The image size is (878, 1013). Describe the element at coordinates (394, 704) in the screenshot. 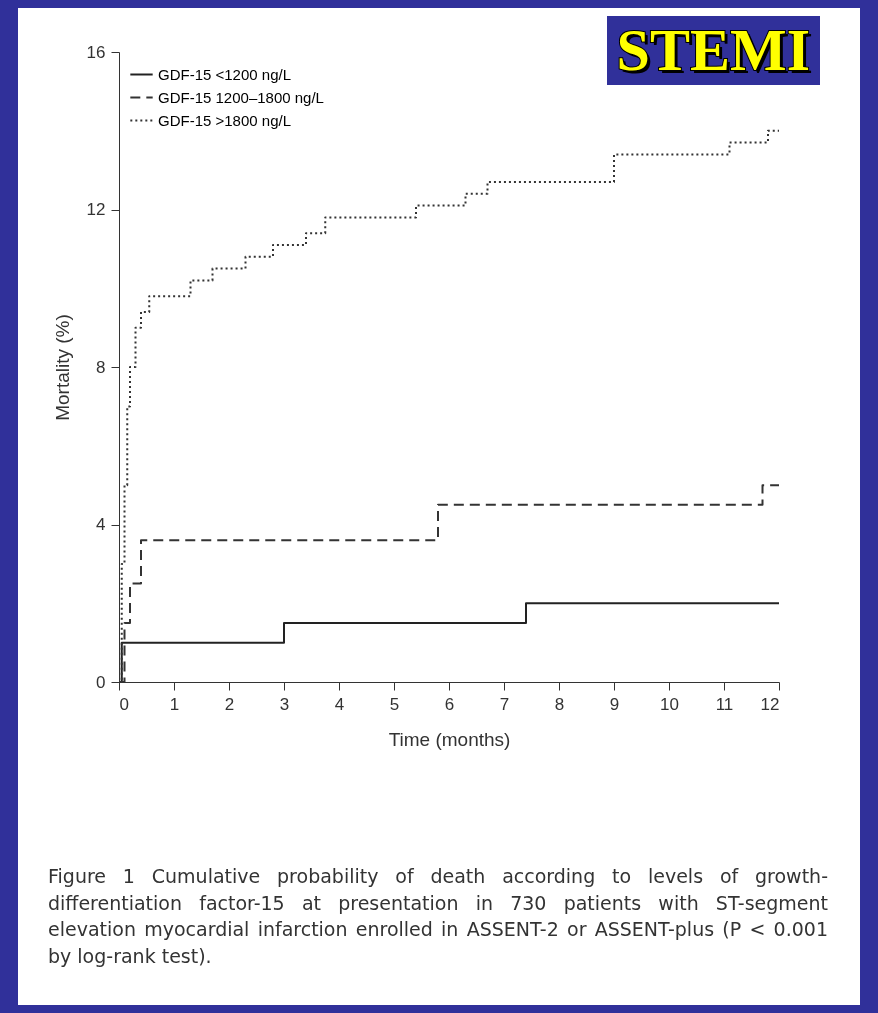

I see `x-tick-label: 5` at that location.